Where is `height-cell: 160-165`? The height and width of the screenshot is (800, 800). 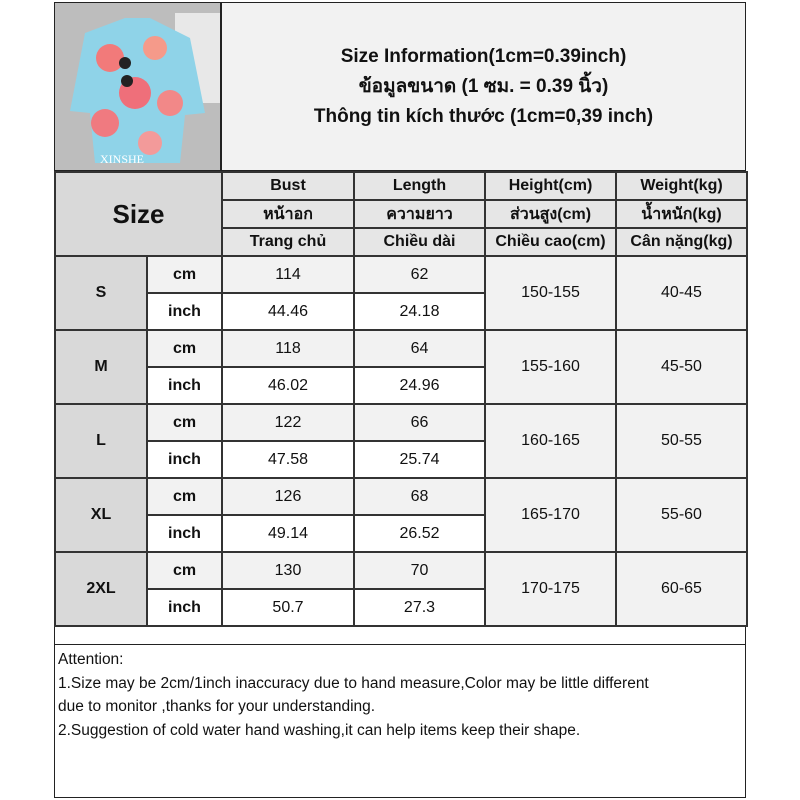
height-cell: 160-165 is located at coordinates (550, 441).